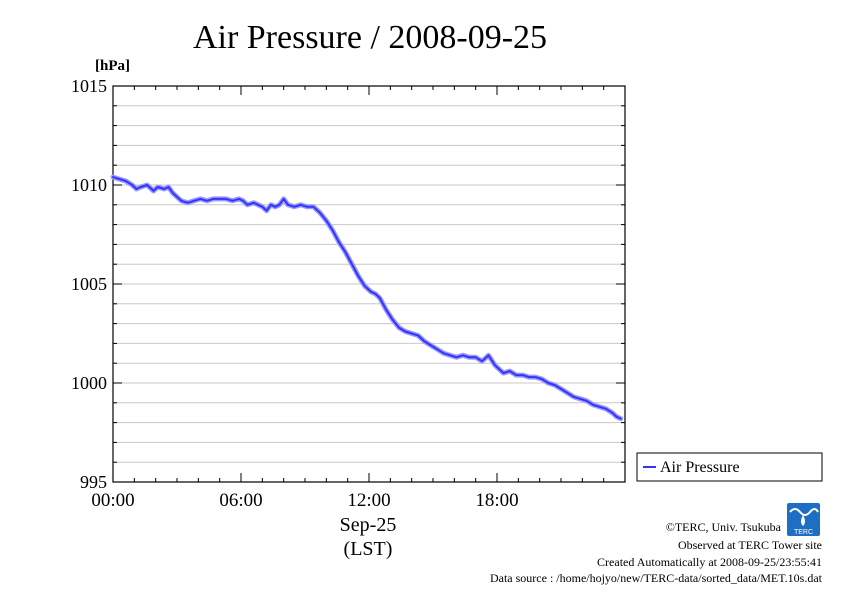 This screenshot has width=842, height=595. Describe the element at coordinates (89, 86) in the screenshot. I see `y-tick-label: 1015` at that location.